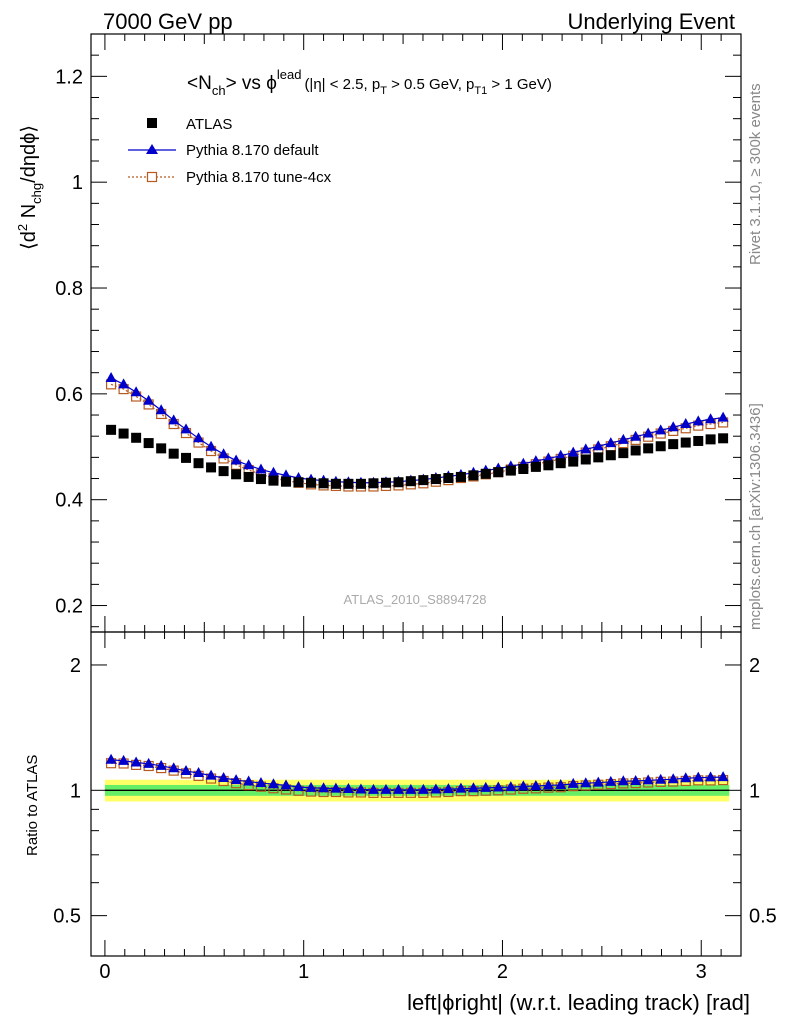  What do you see at coordinates (415, 599) in the screenshot?
I see `analysis-watermark: ATLAS_2010_S8894728` at bounding box center [415, 599].